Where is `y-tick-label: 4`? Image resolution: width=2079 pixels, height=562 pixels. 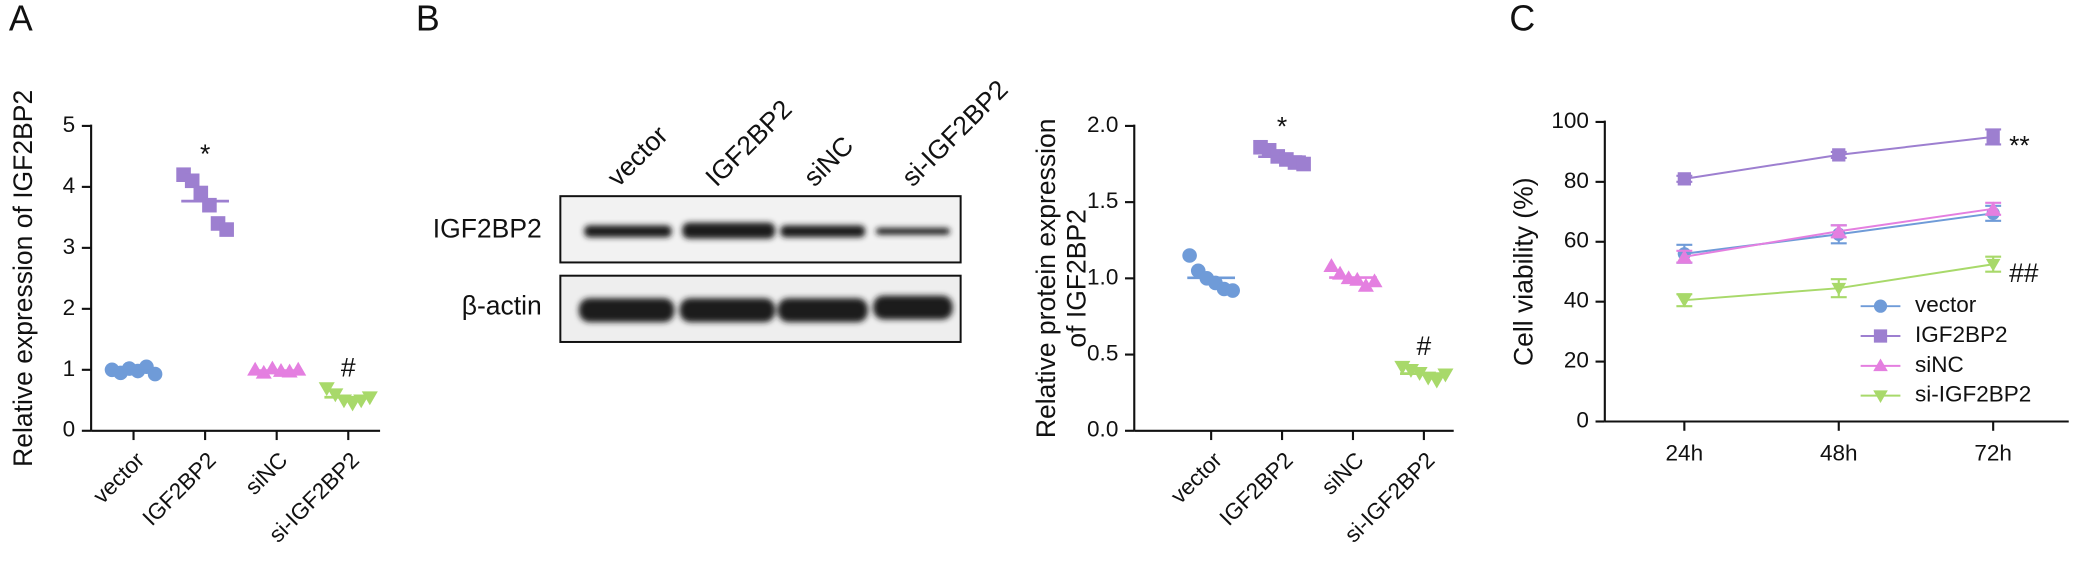
y-tick-label: 4 is located at coordinates (69, 185).